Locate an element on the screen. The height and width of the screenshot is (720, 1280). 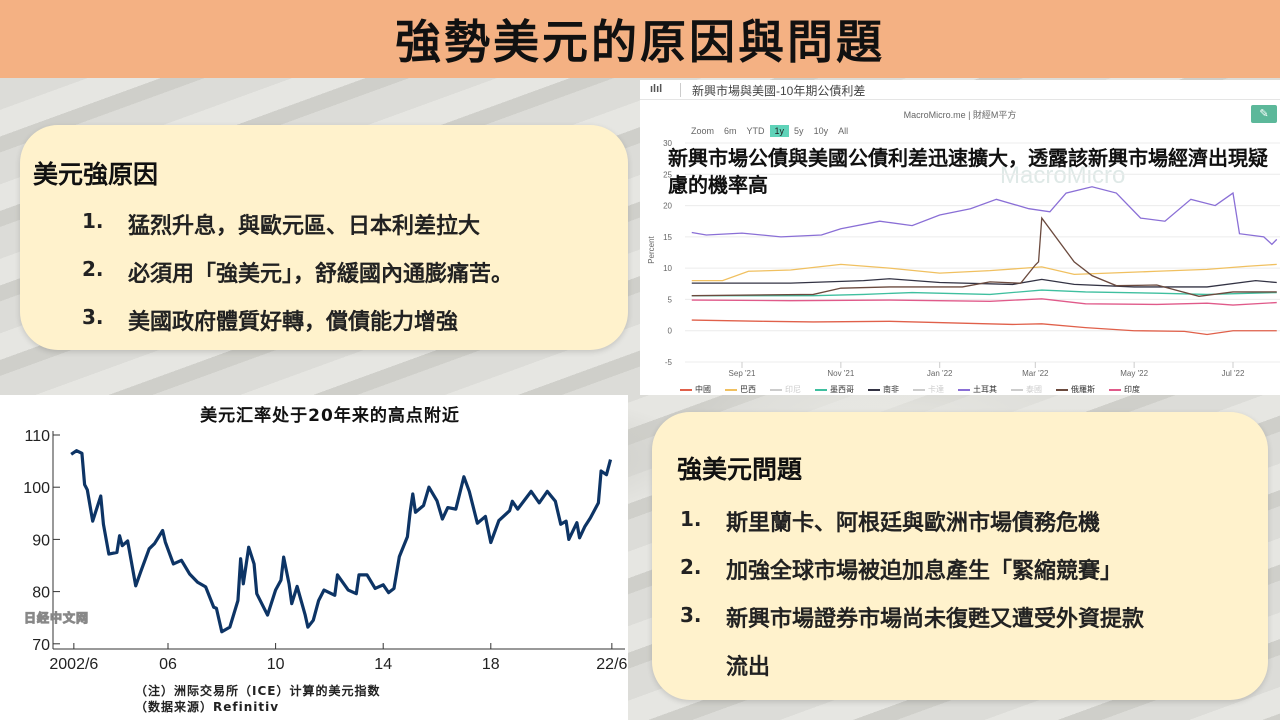
reason-number: 2. is located at coordinates (93, 269).